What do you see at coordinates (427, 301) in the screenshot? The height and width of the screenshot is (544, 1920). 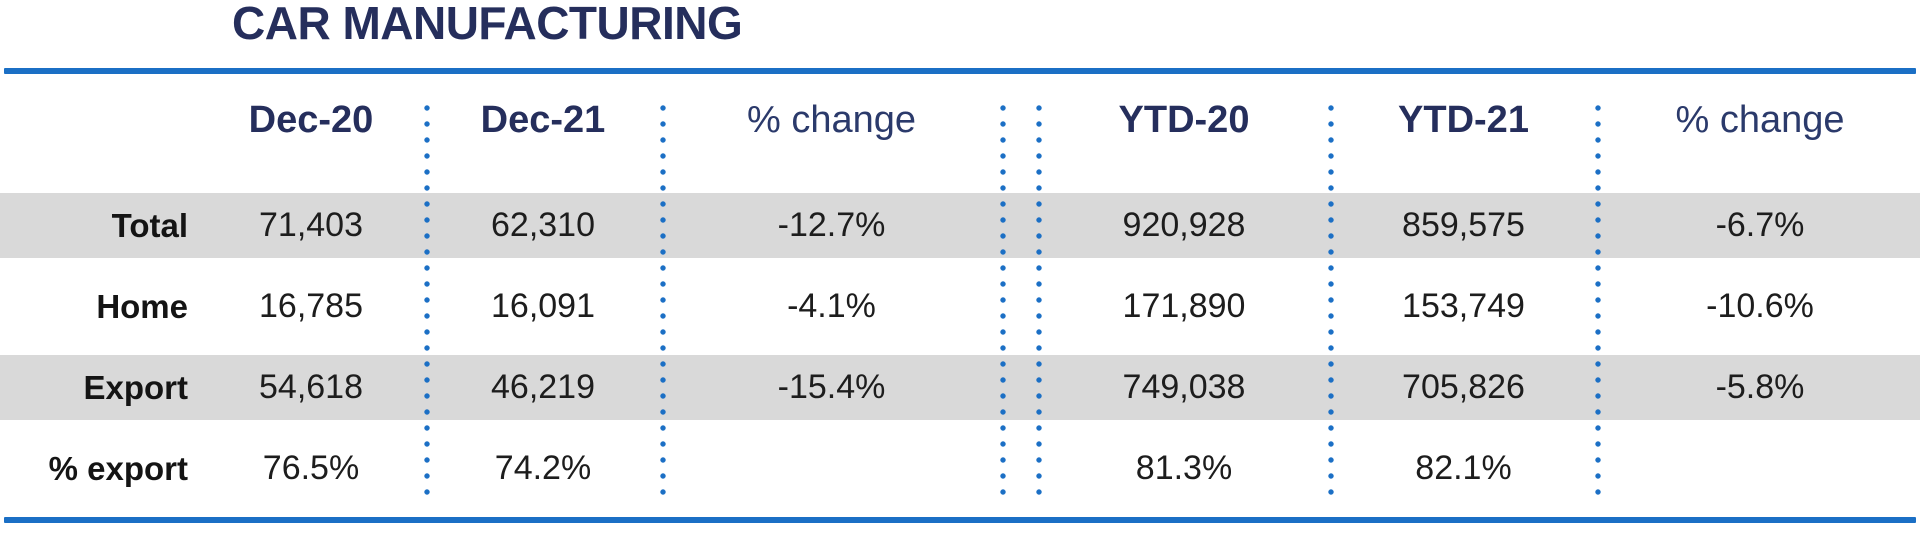 I see `dotted-separator-dec20-dec21` at bounding box center [427, 301].